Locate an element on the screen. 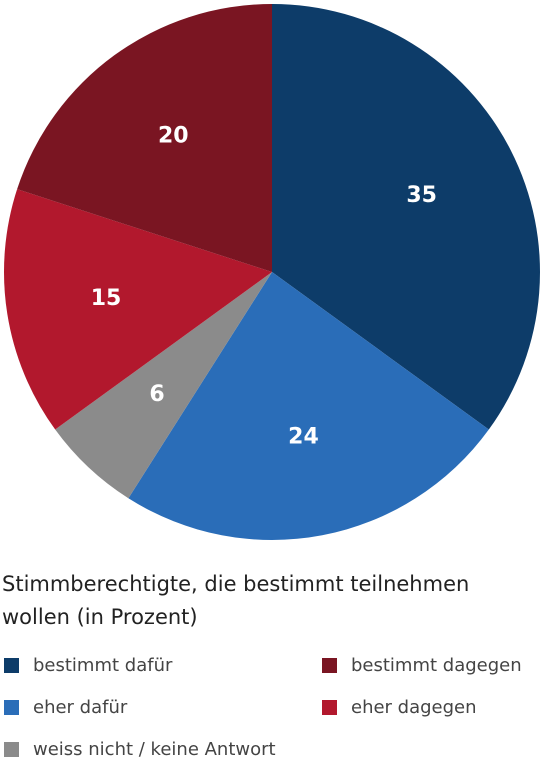 The width and height of the screenshot is (544, 775). legend-item-eher-dafuer: eher dafür is located at coordinates (65, 707).